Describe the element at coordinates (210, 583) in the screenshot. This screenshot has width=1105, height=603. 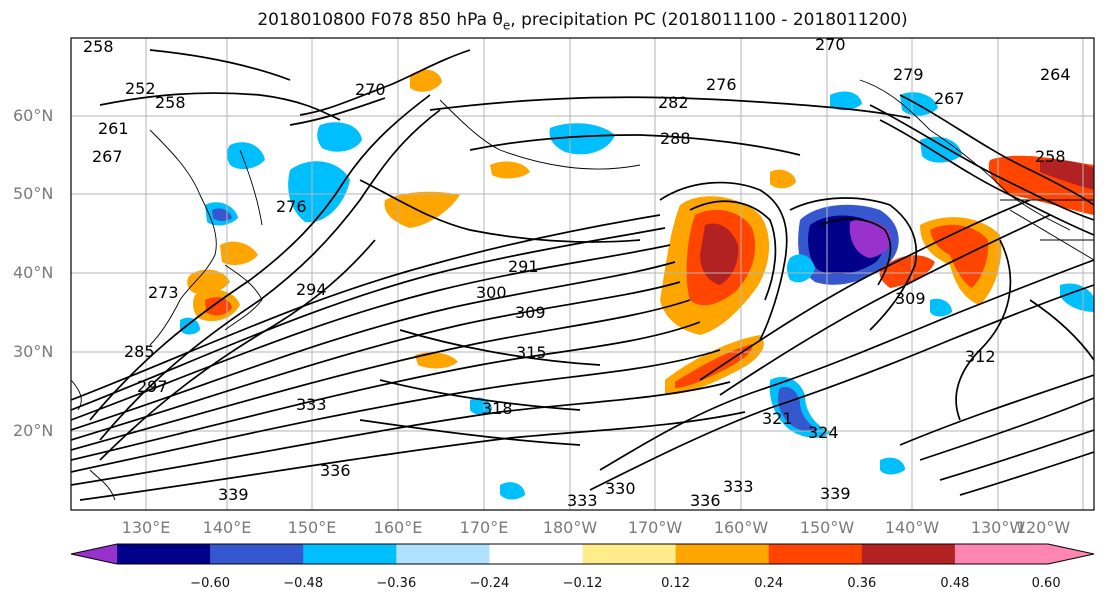
I see `colorbar-tick-label: −0.60` at that location.